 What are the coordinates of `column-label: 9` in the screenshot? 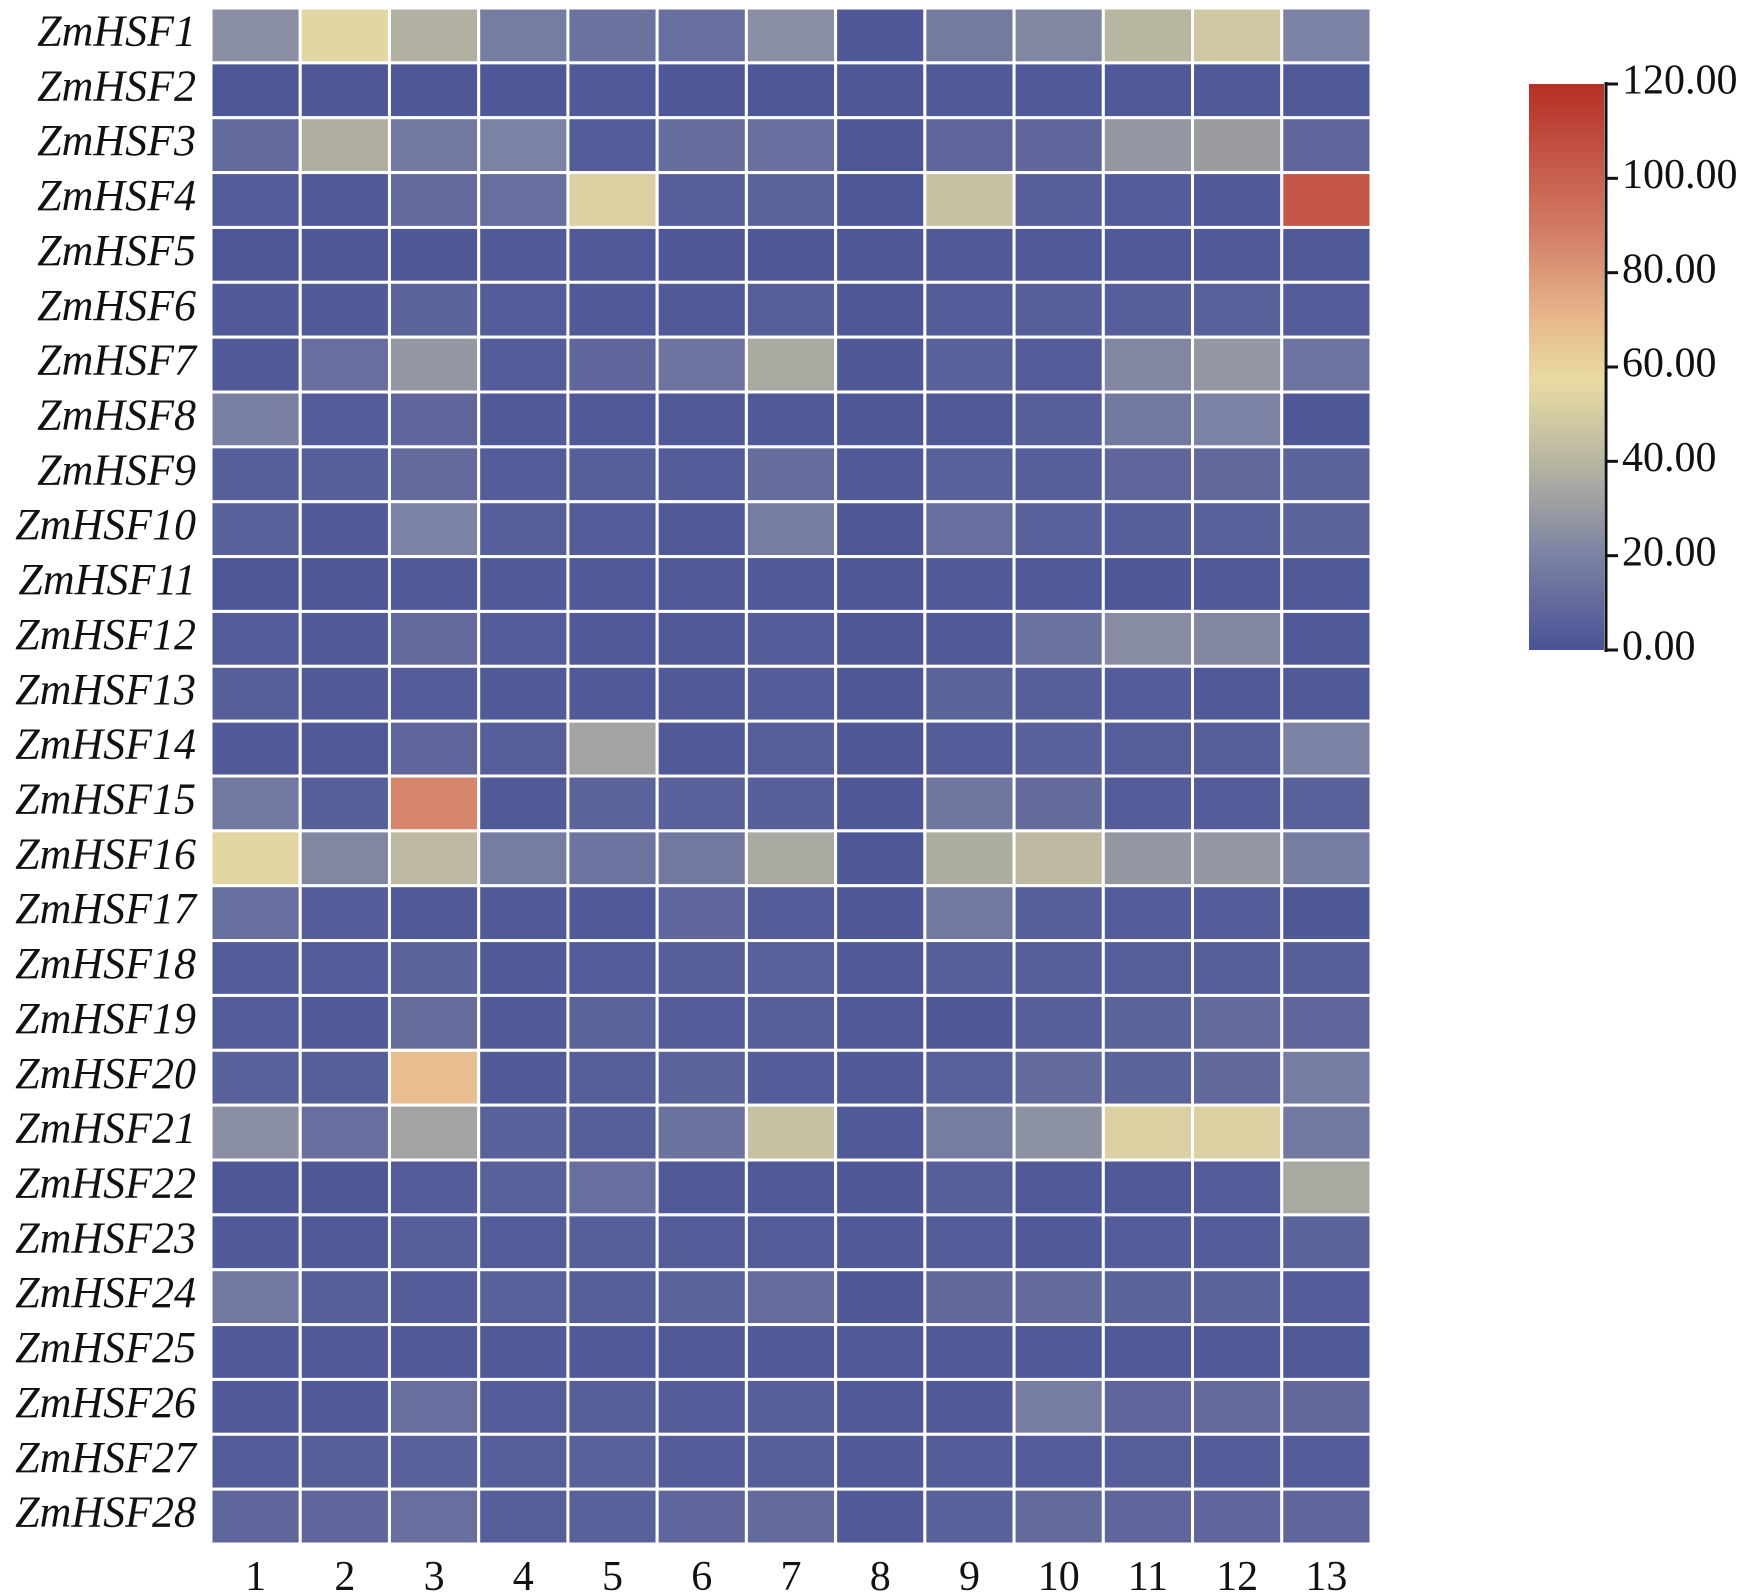 It's located at (969, 1574).